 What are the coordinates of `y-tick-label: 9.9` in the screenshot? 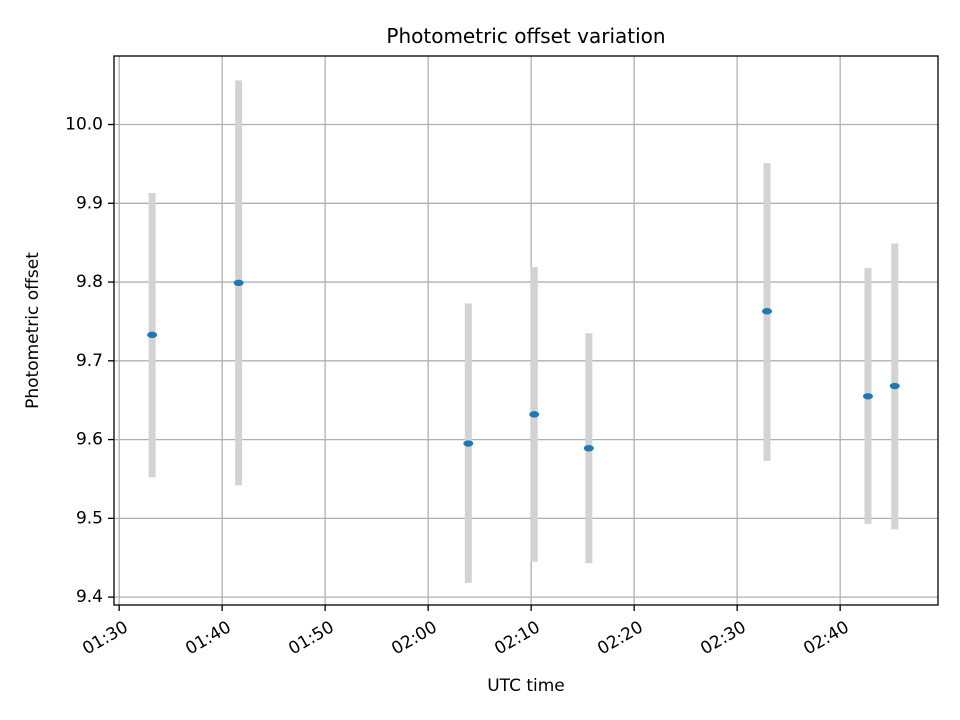 It's located at (89, 203).